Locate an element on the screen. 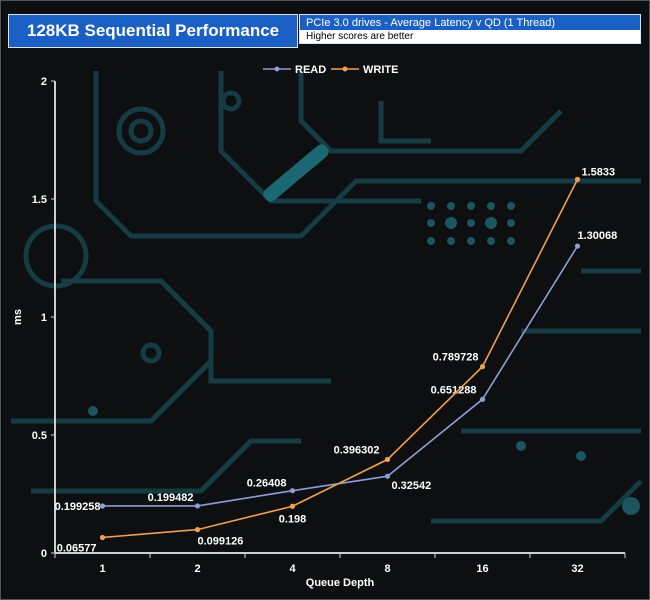 This screenshot has height=600, width=650. data-label-write: 0.198 is located at coordinates (293, 519).